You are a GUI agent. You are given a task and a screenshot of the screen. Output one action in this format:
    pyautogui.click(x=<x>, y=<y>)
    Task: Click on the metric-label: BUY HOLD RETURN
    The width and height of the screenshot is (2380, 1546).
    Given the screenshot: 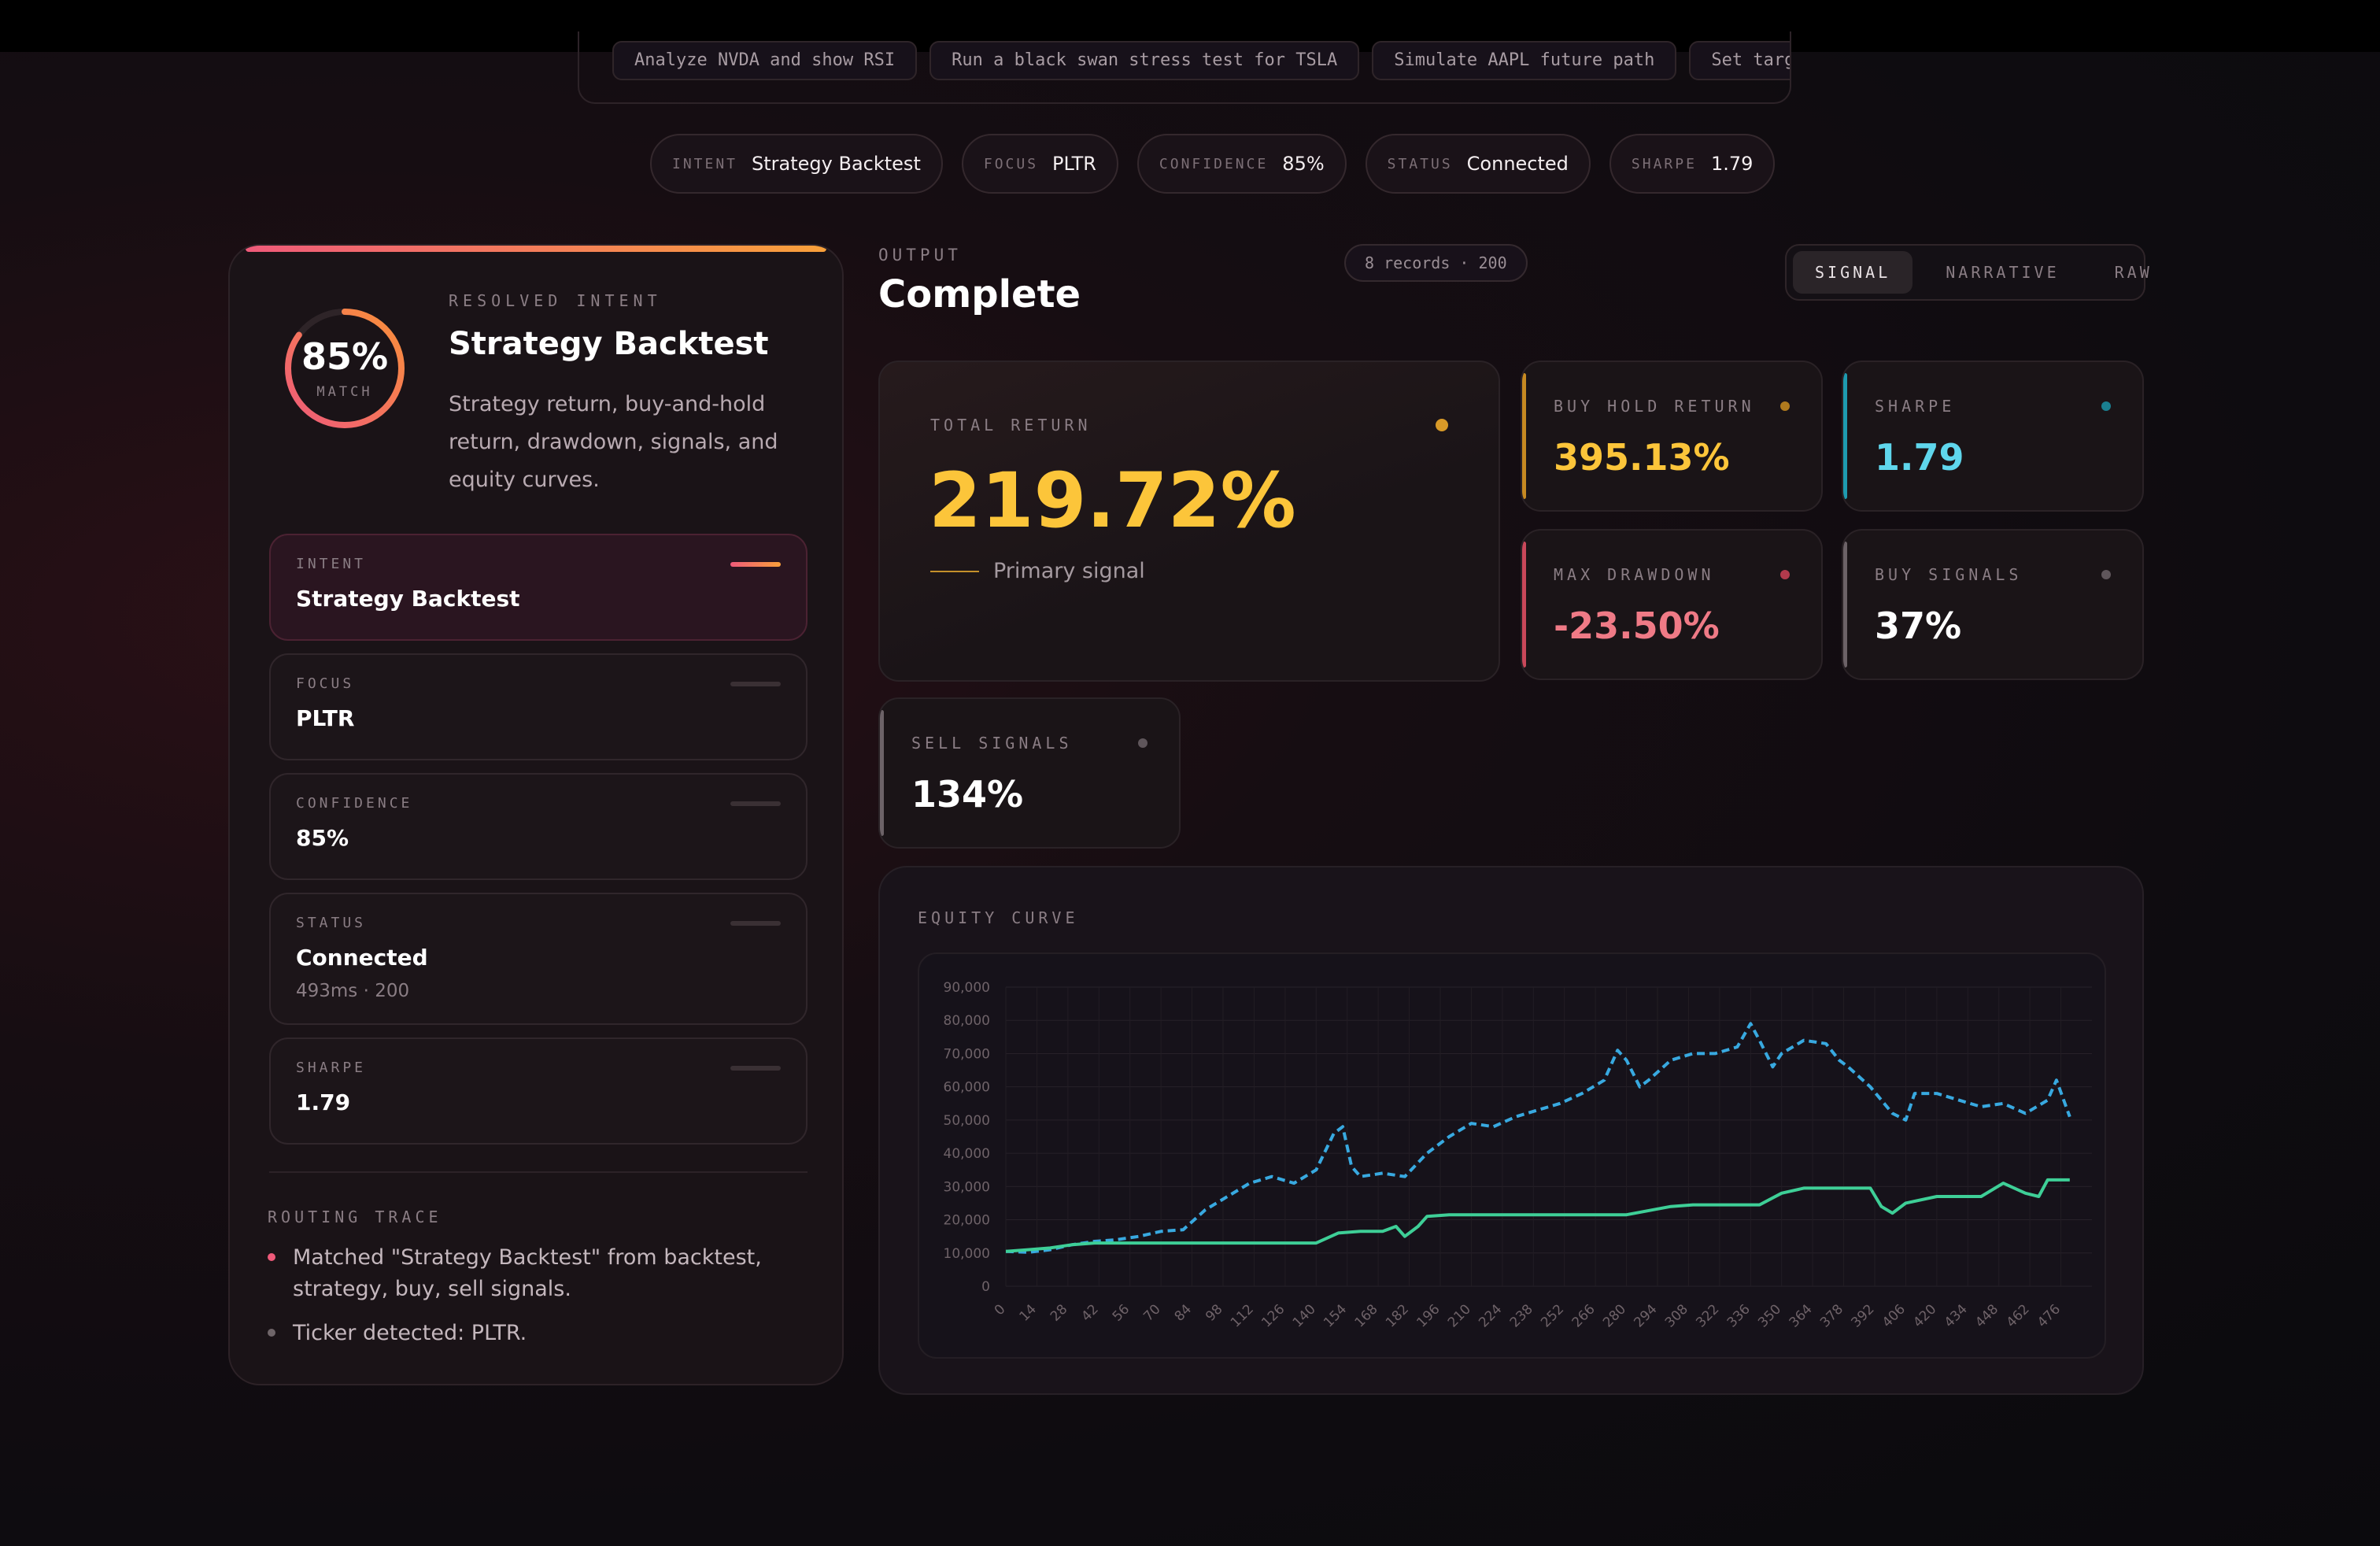 What is the action you would take?
    pyautogui.click(x=1654, y=407)
    